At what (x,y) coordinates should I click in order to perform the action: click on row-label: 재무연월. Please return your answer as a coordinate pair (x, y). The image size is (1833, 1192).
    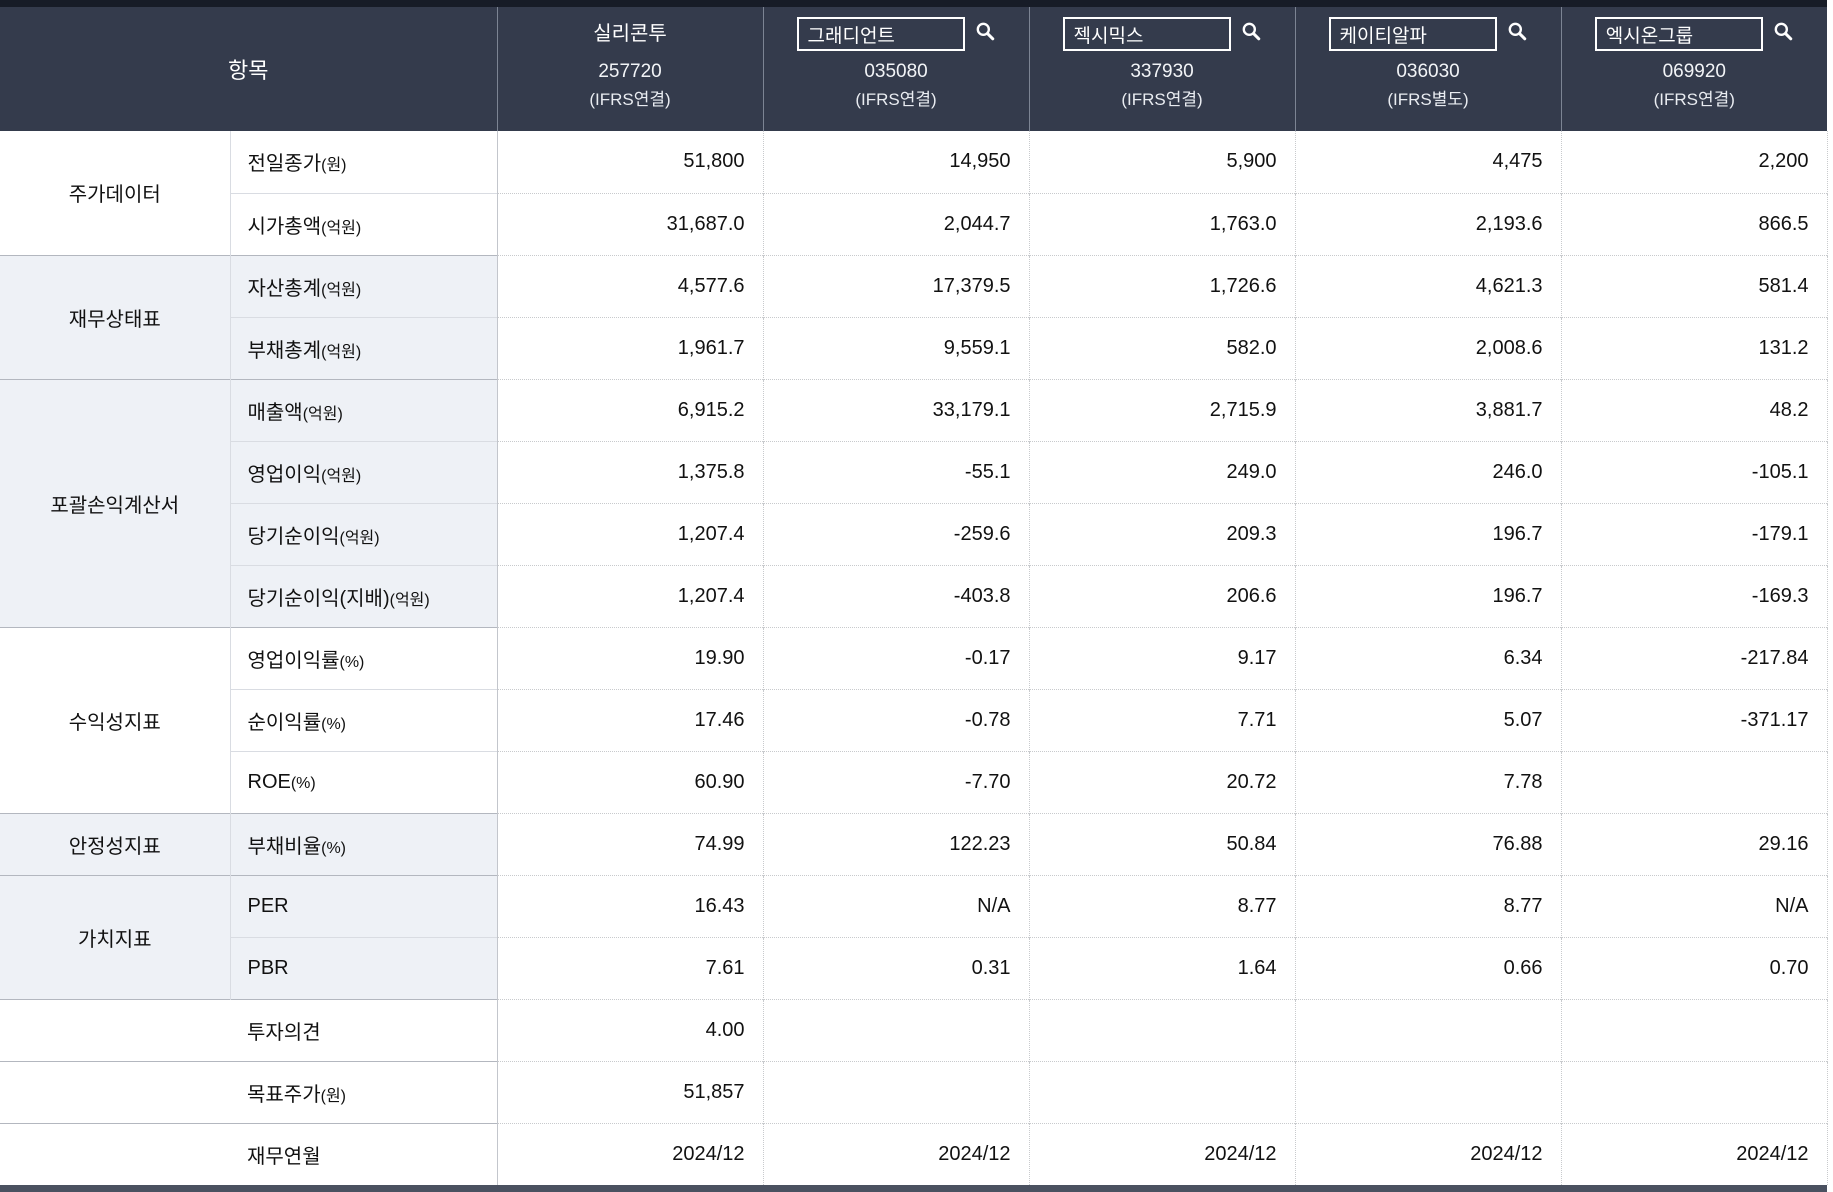
    Looking at the image, I should click on (249, 1153).